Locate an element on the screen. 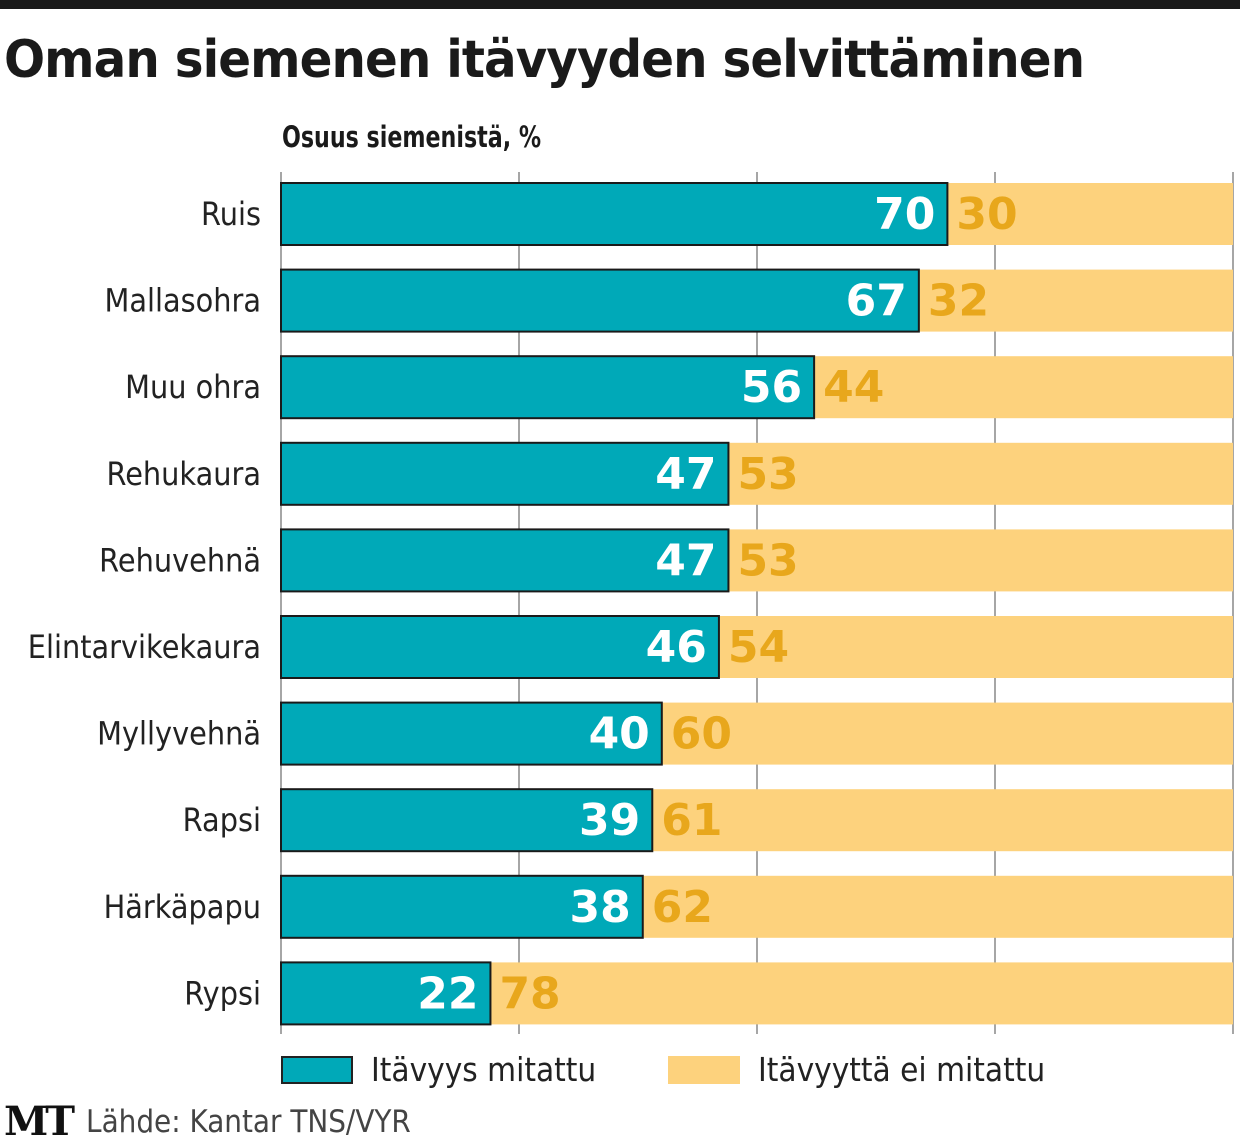 This screenshot has width=1240, height=1145. value-label-not-measured: 78 is located at coordinates (529, 993).